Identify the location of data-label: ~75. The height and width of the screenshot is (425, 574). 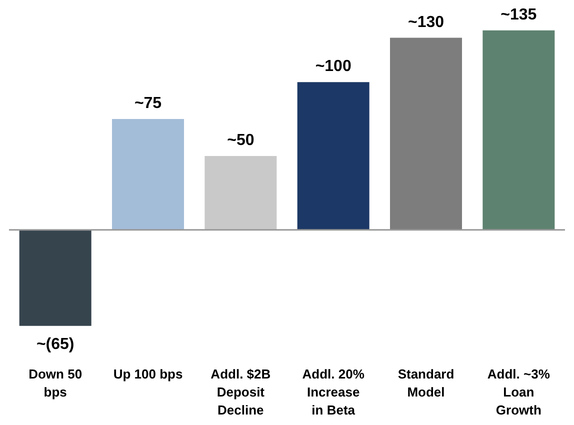
(148, 103).